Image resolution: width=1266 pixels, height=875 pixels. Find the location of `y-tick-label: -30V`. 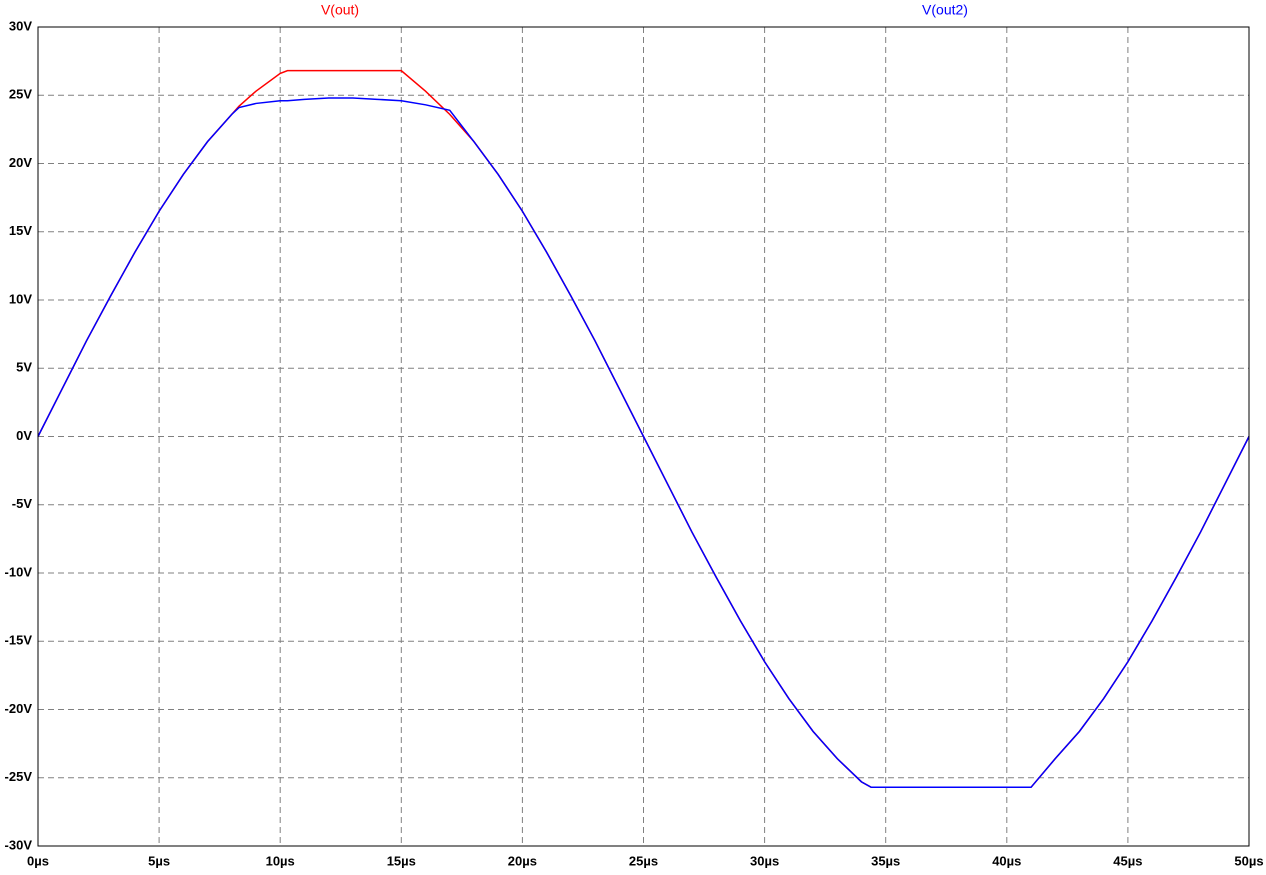

y-tick-label: -30V is located at coordinates (19, 844).